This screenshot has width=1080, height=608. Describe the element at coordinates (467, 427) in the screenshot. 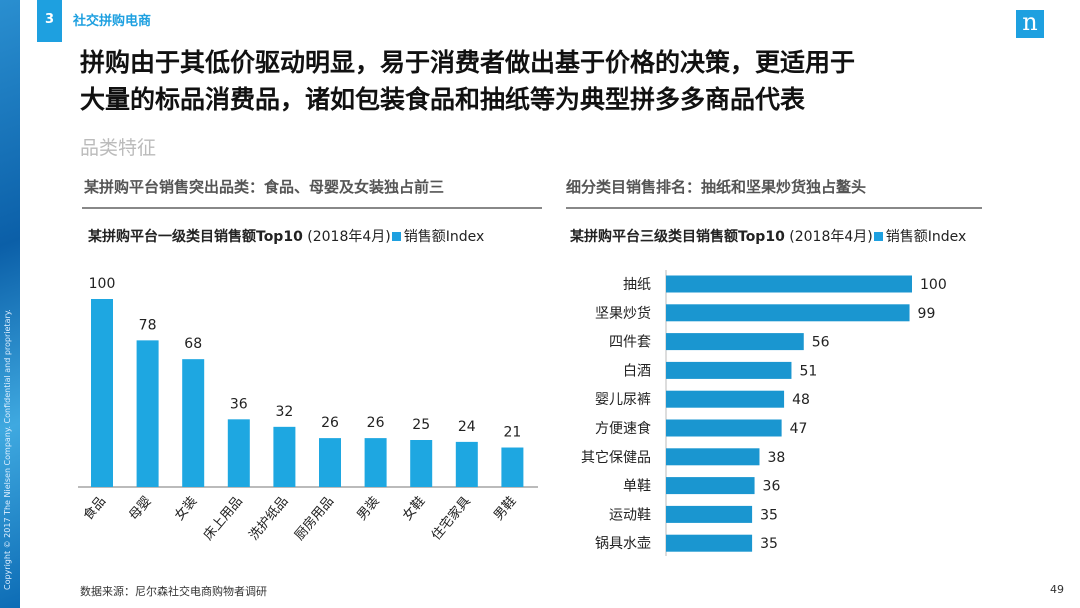

I see `data-label: 24` at that location.